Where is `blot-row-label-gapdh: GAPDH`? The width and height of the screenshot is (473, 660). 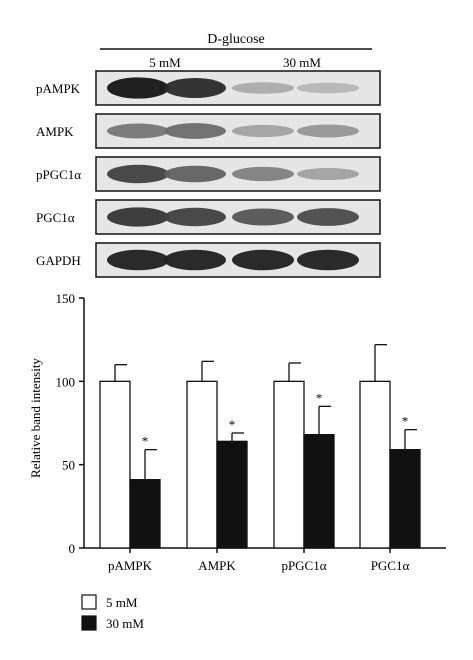
blot-row-label-gapdh: GAPDH is located at coordinates (58, 260).